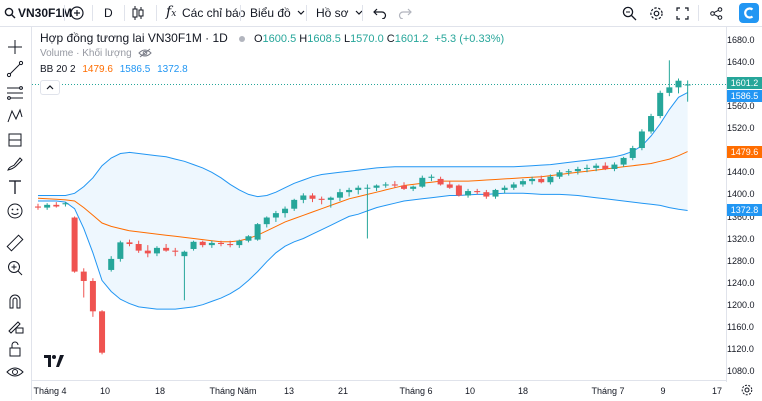 Image resolution: width=762 pixels, height=401 pixels. Describe the element at coordinates (108, 13) in the screenshot. I see `interval-button: D` at that location.